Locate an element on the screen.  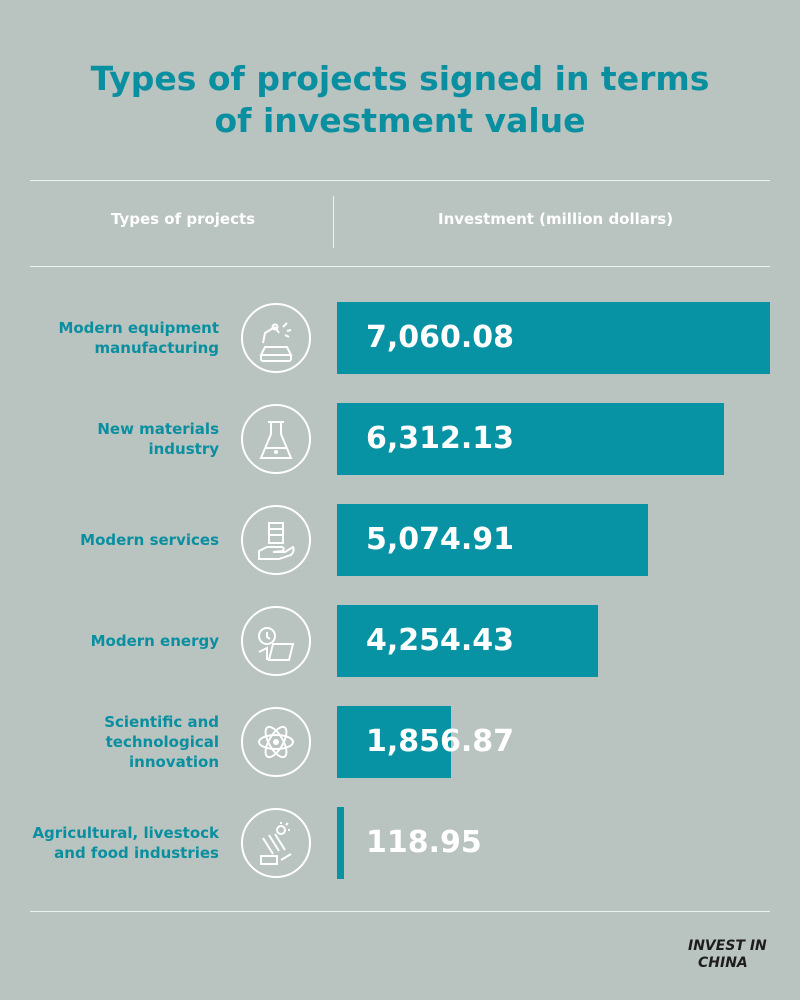
logo-line1: INVEST IN is located at coordinates (727, 946).